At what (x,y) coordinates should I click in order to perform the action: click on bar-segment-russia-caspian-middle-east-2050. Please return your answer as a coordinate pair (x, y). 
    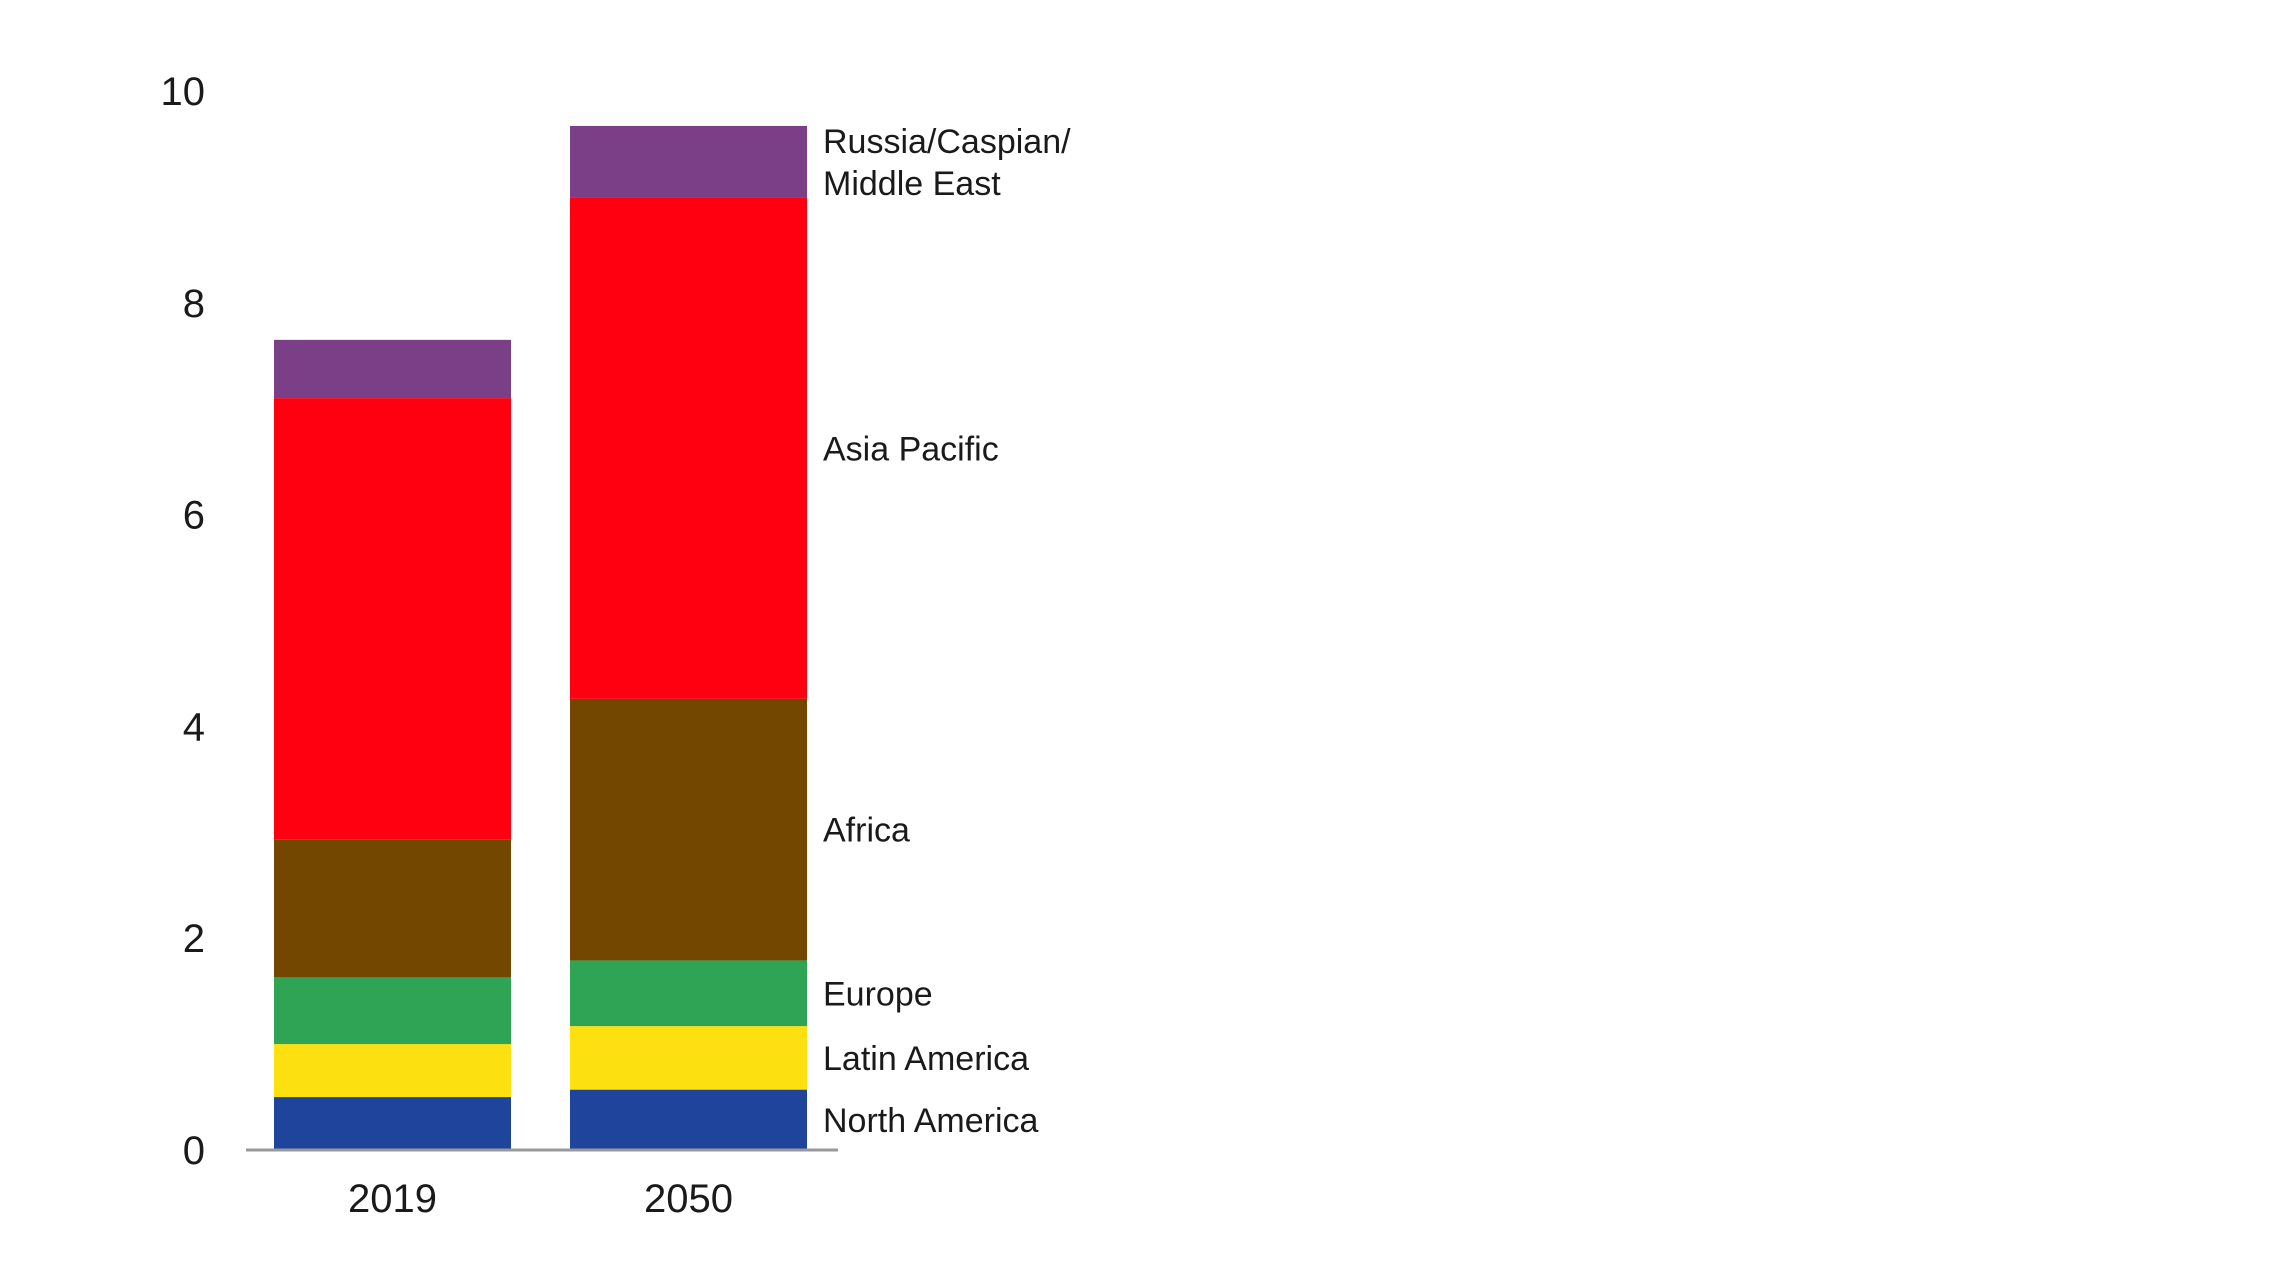
    Looking at the image, I should click on (688, 161).